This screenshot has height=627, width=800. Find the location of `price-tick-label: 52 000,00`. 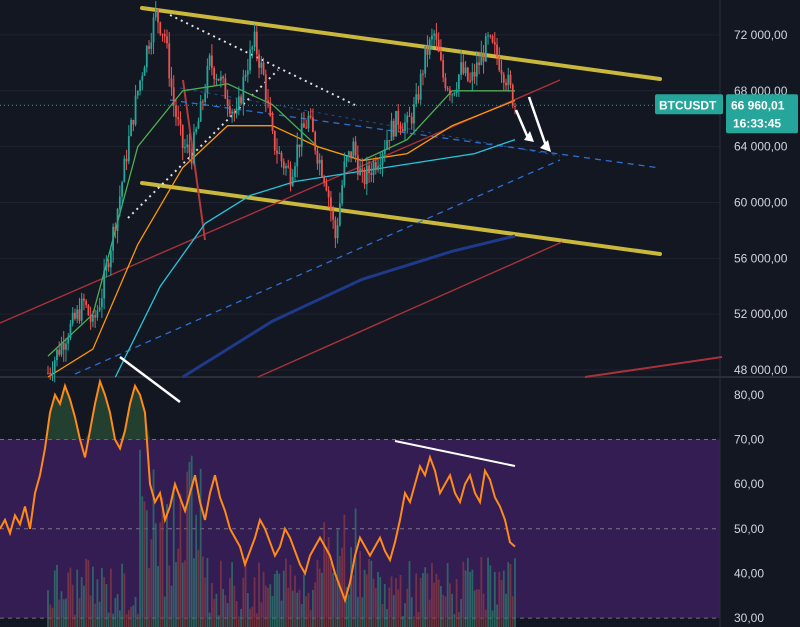

price-tick-label: 52 000,00 is located at coordinates (761, 314).